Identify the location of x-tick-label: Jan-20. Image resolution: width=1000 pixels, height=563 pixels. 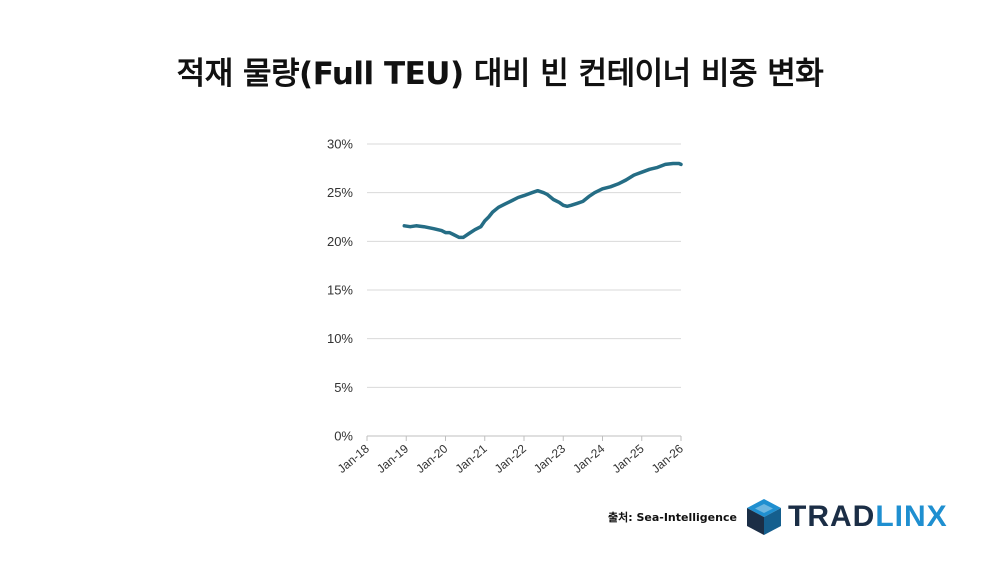
(431, 458).